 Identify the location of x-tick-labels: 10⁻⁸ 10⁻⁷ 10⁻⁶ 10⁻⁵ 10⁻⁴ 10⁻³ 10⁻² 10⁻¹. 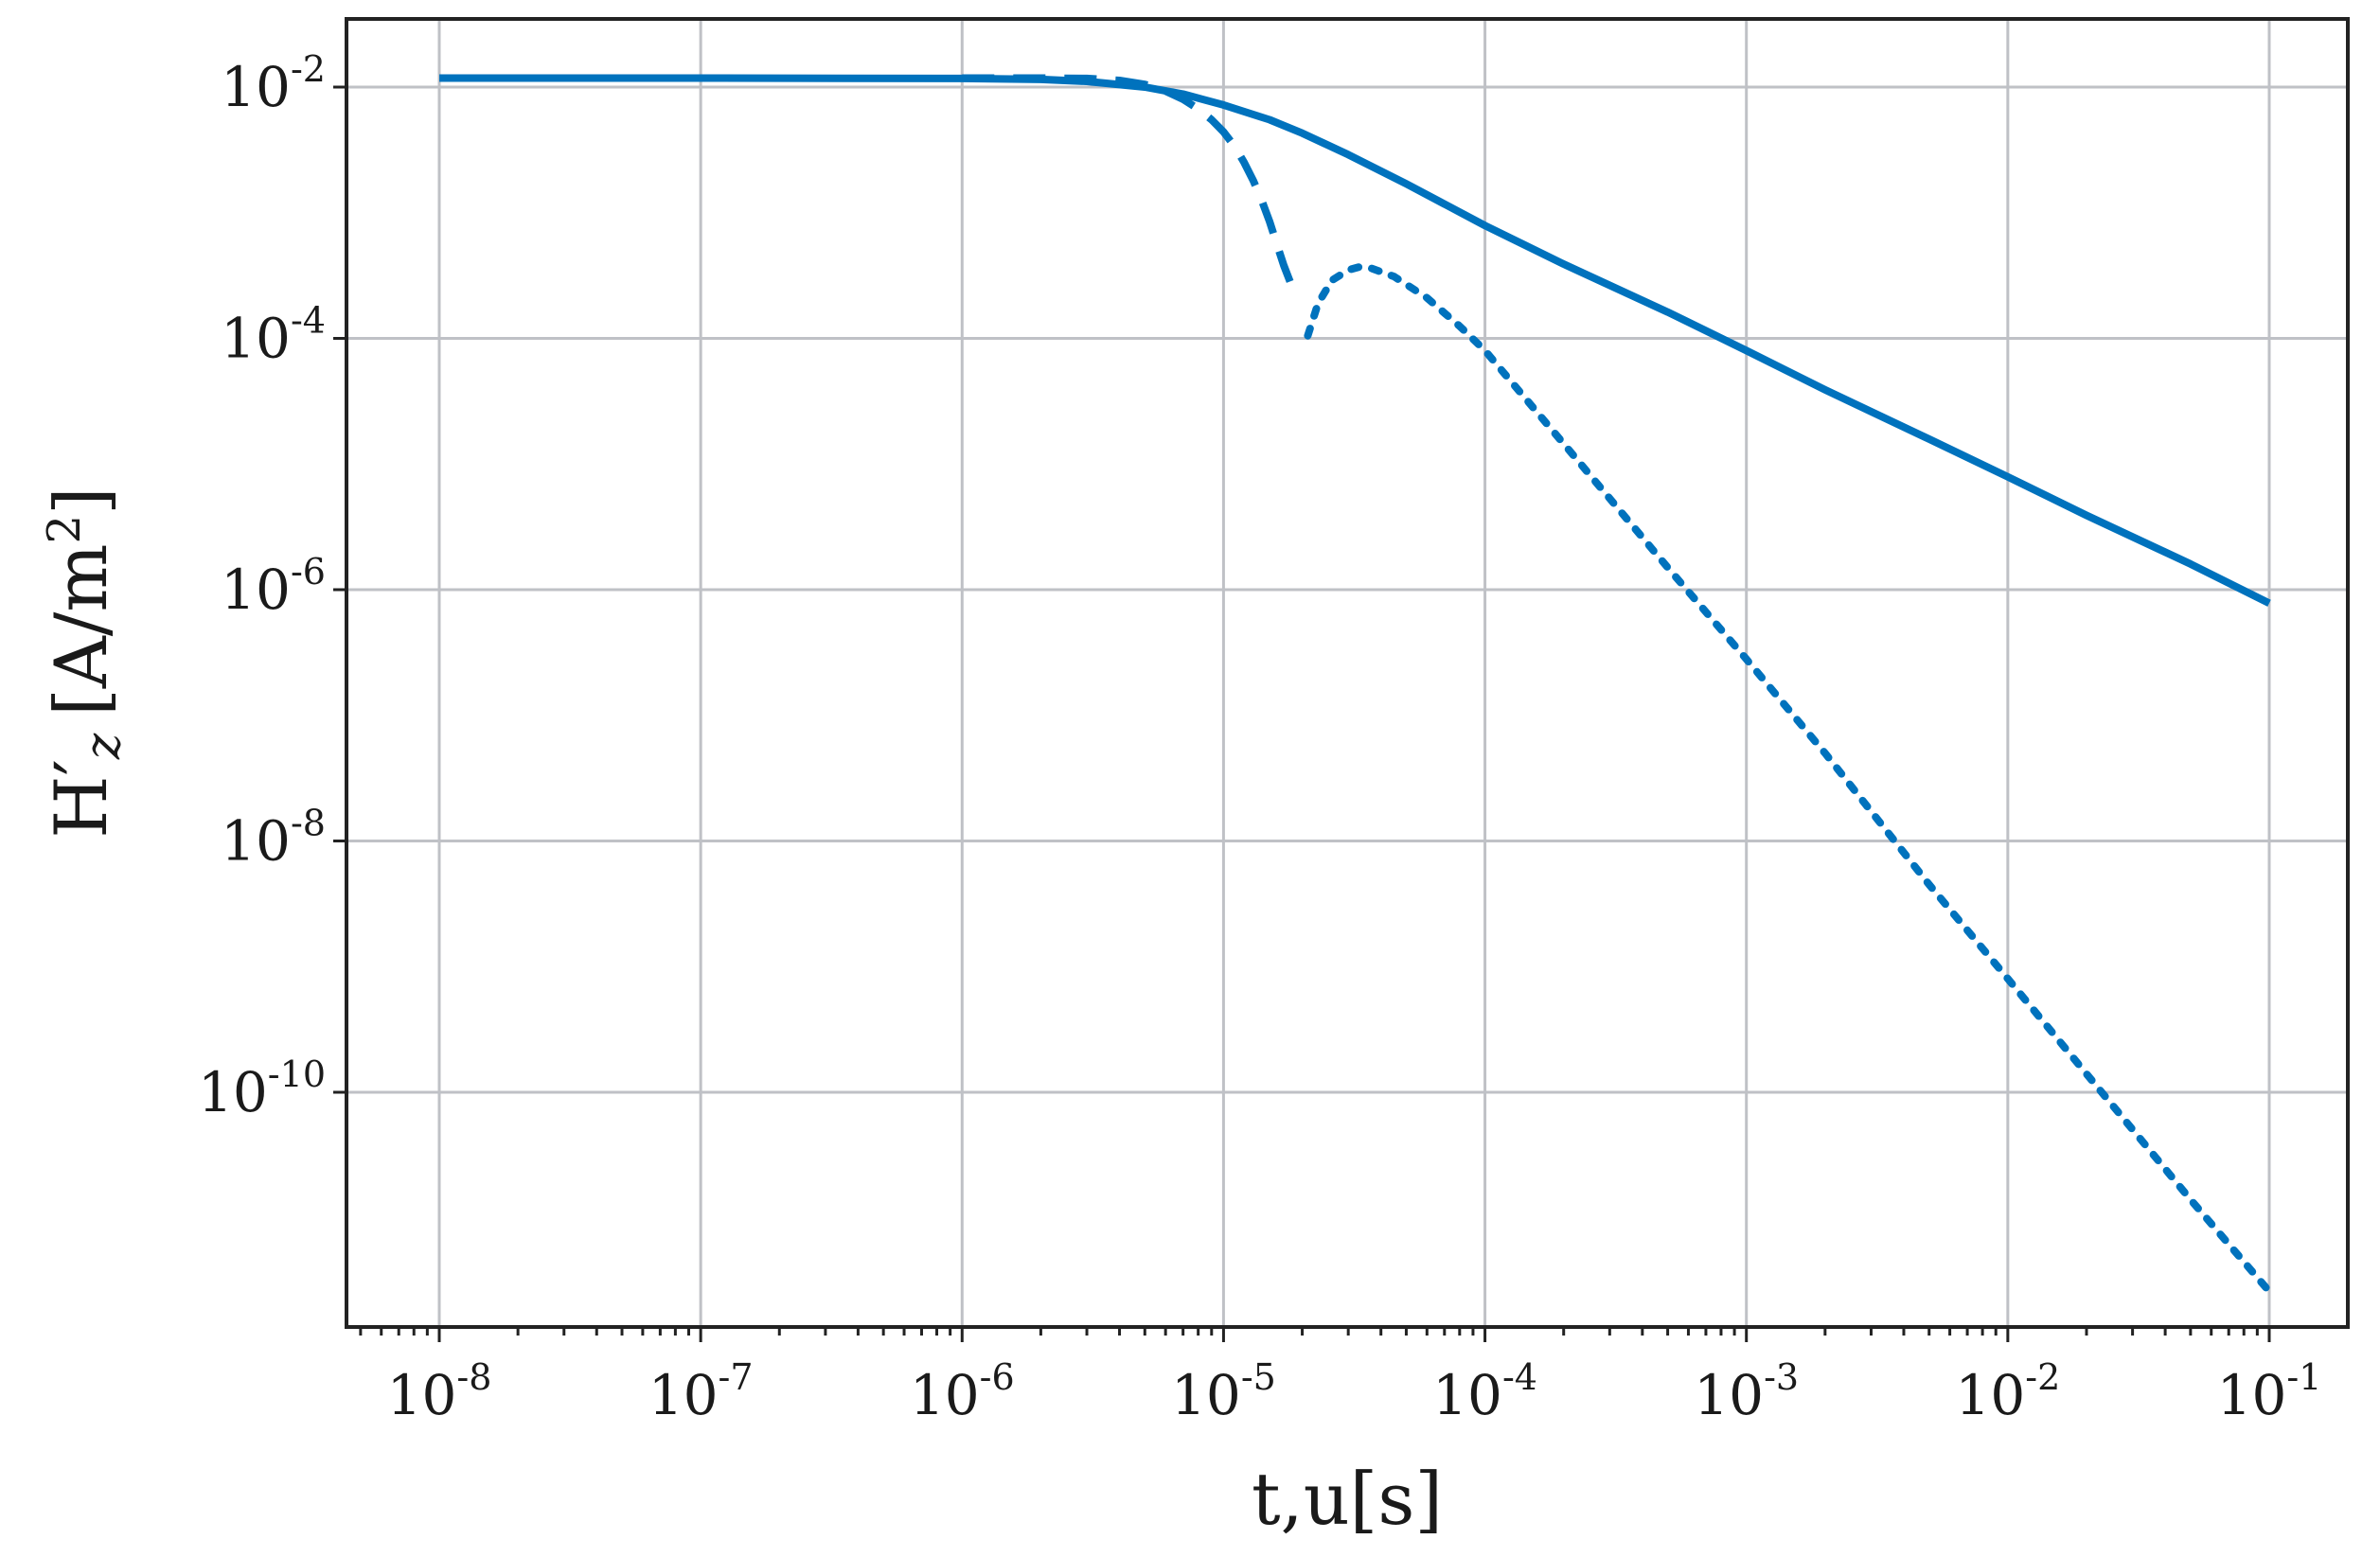
(1354, 1391).